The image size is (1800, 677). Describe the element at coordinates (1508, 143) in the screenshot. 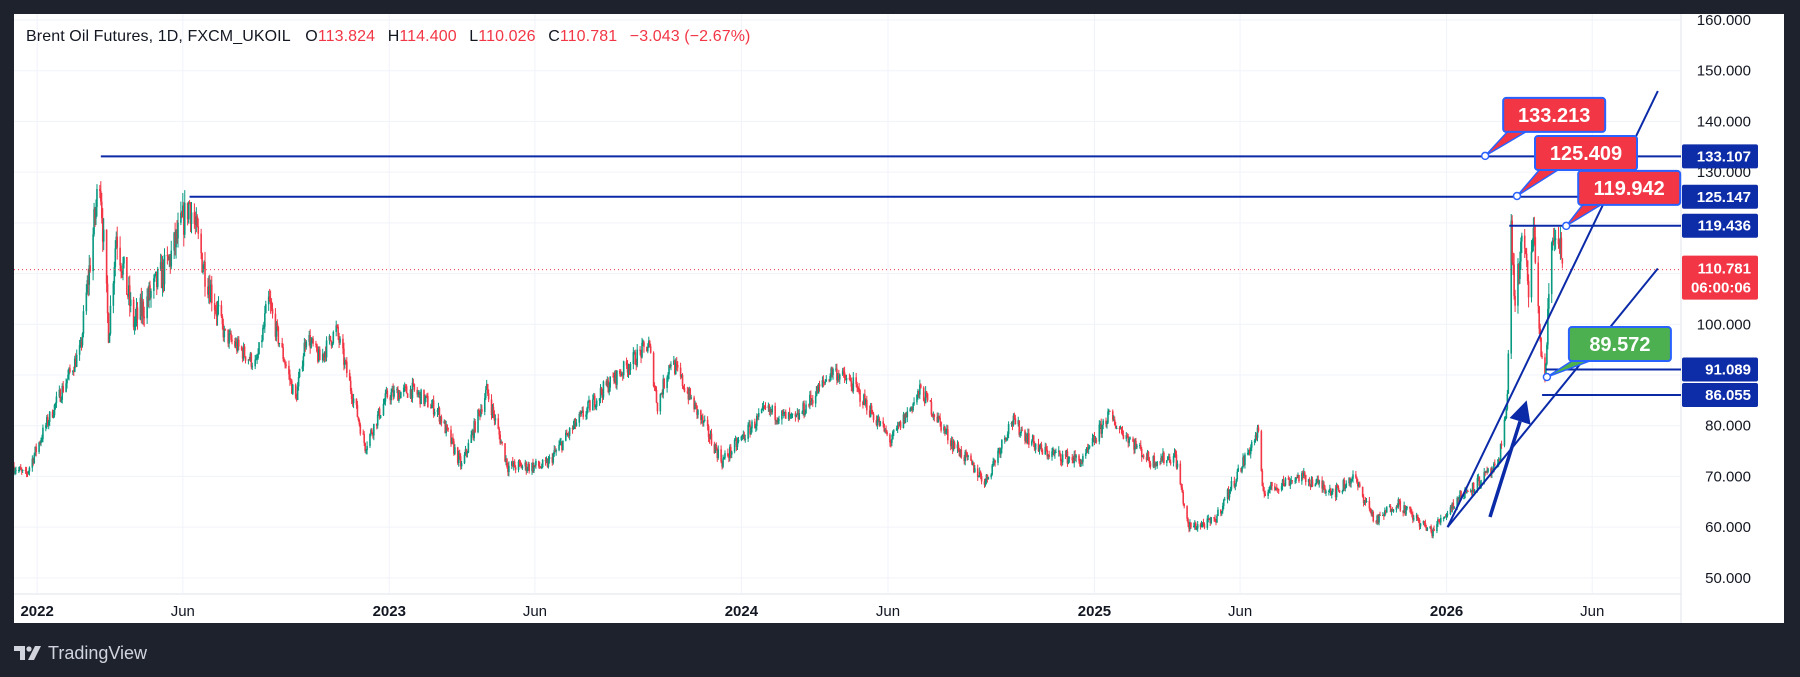

I see `callout-pointer` at that location.